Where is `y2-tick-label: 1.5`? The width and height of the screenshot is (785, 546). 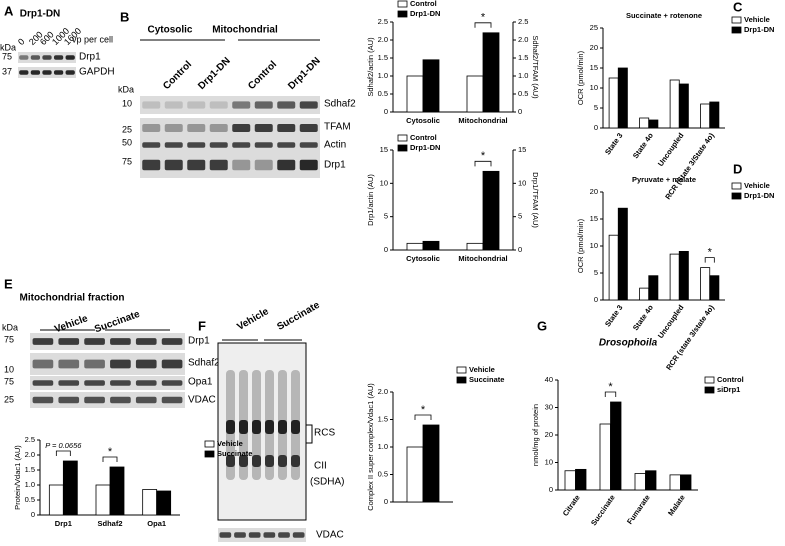
y2-tick-label: 1.5 is located at coordinates (523, 57).